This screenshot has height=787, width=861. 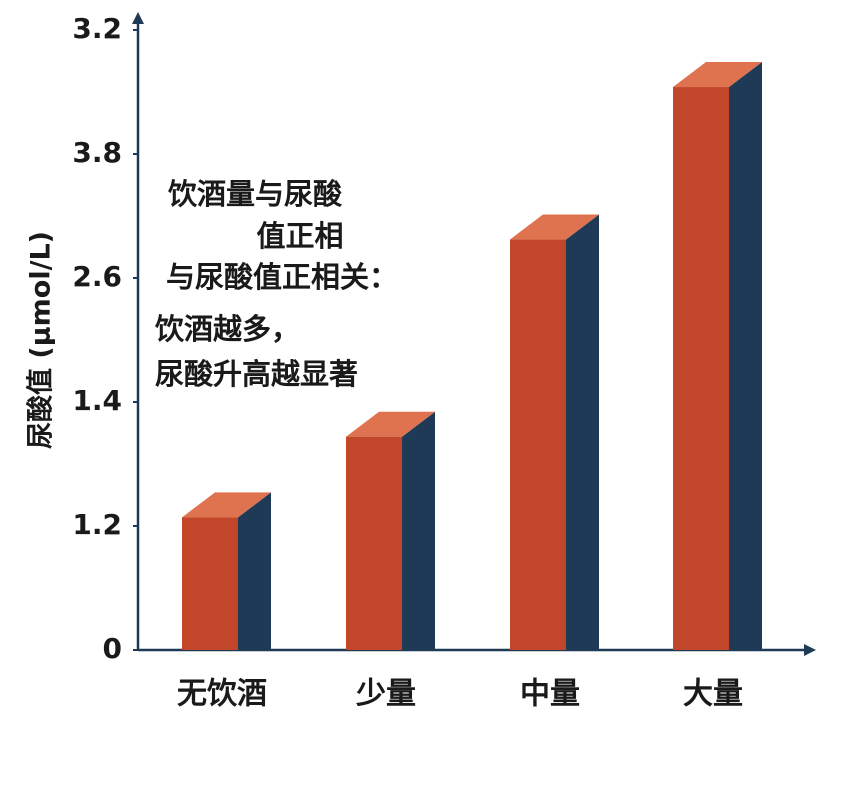 I want to click on y-axis-arrow, so click(x=138, y=18).